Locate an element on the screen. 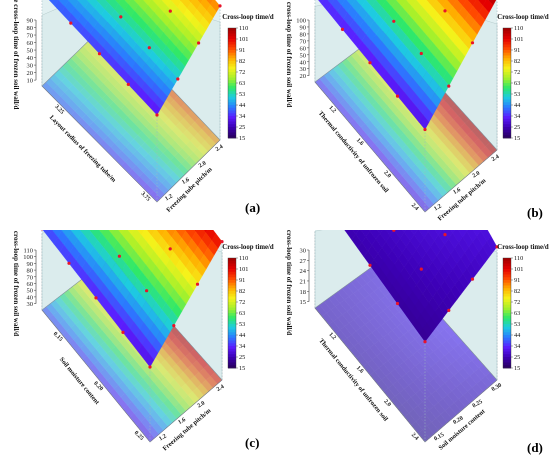 The image size is (550, 460). y-tick-label: 0.15 is located at coordinates (439, 437).